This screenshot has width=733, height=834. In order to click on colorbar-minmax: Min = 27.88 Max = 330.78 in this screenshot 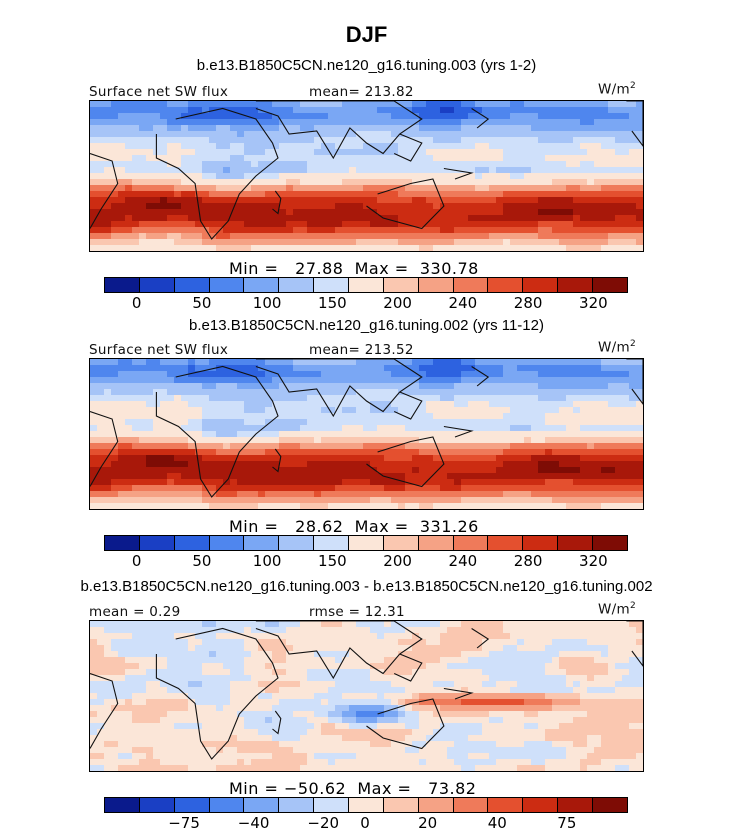, I will do `click(354, 268)`.